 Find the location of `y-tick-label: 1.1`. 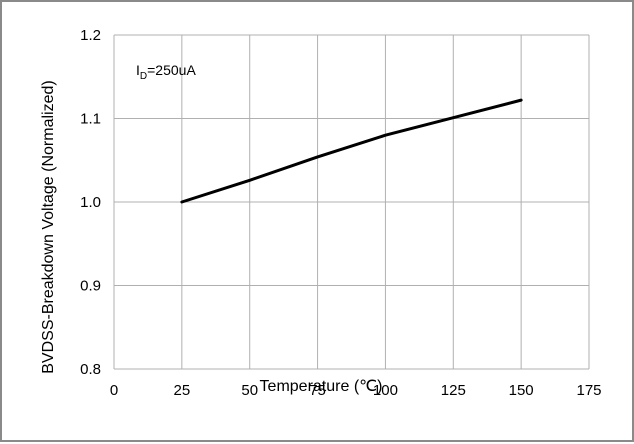

y-tick-label: 1.1 is located at coordinates (90, 119).